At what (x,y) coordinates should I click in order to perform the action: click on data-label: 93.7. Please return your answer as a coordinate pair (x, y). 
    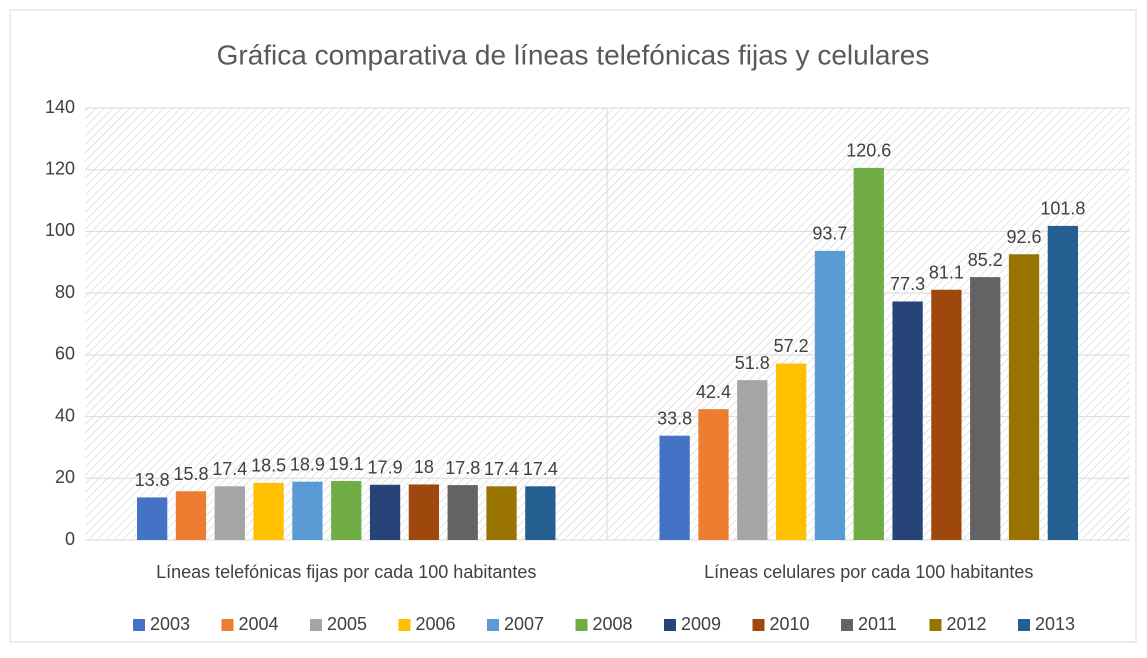
    Looking at the image, I should click on (829, 234).